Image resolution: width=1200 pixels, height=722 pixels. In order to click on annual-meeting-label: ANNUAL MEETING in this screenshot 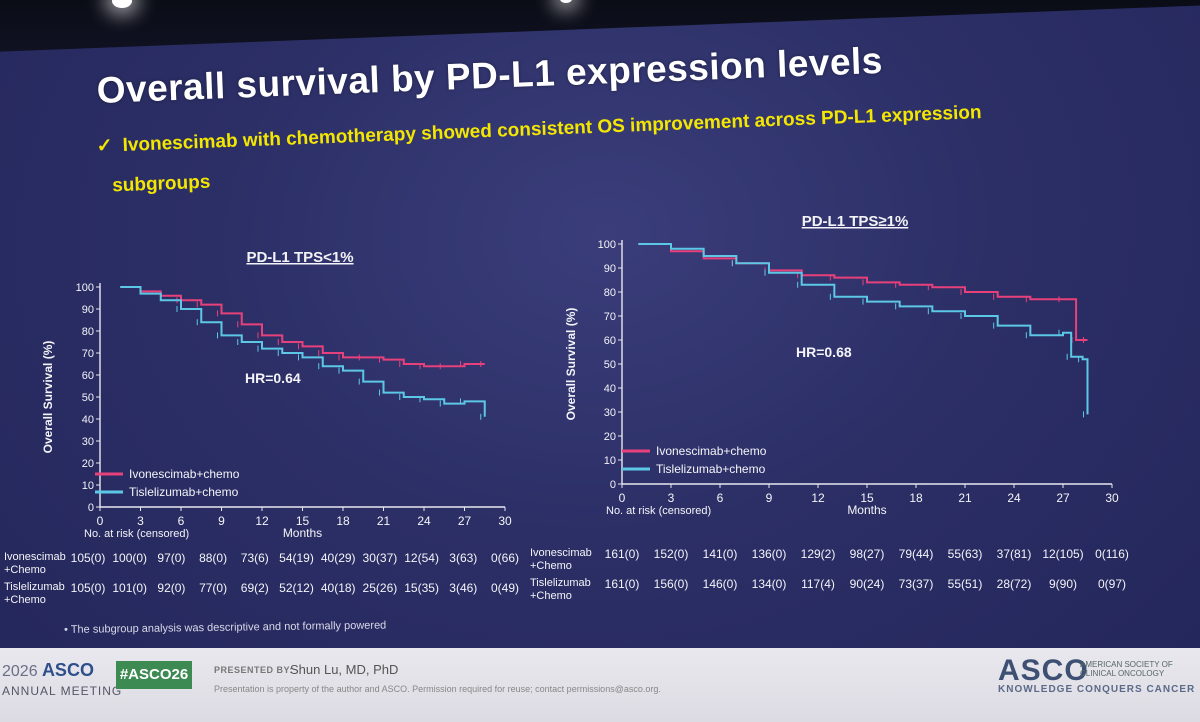, I will do `click(62, 691)`.